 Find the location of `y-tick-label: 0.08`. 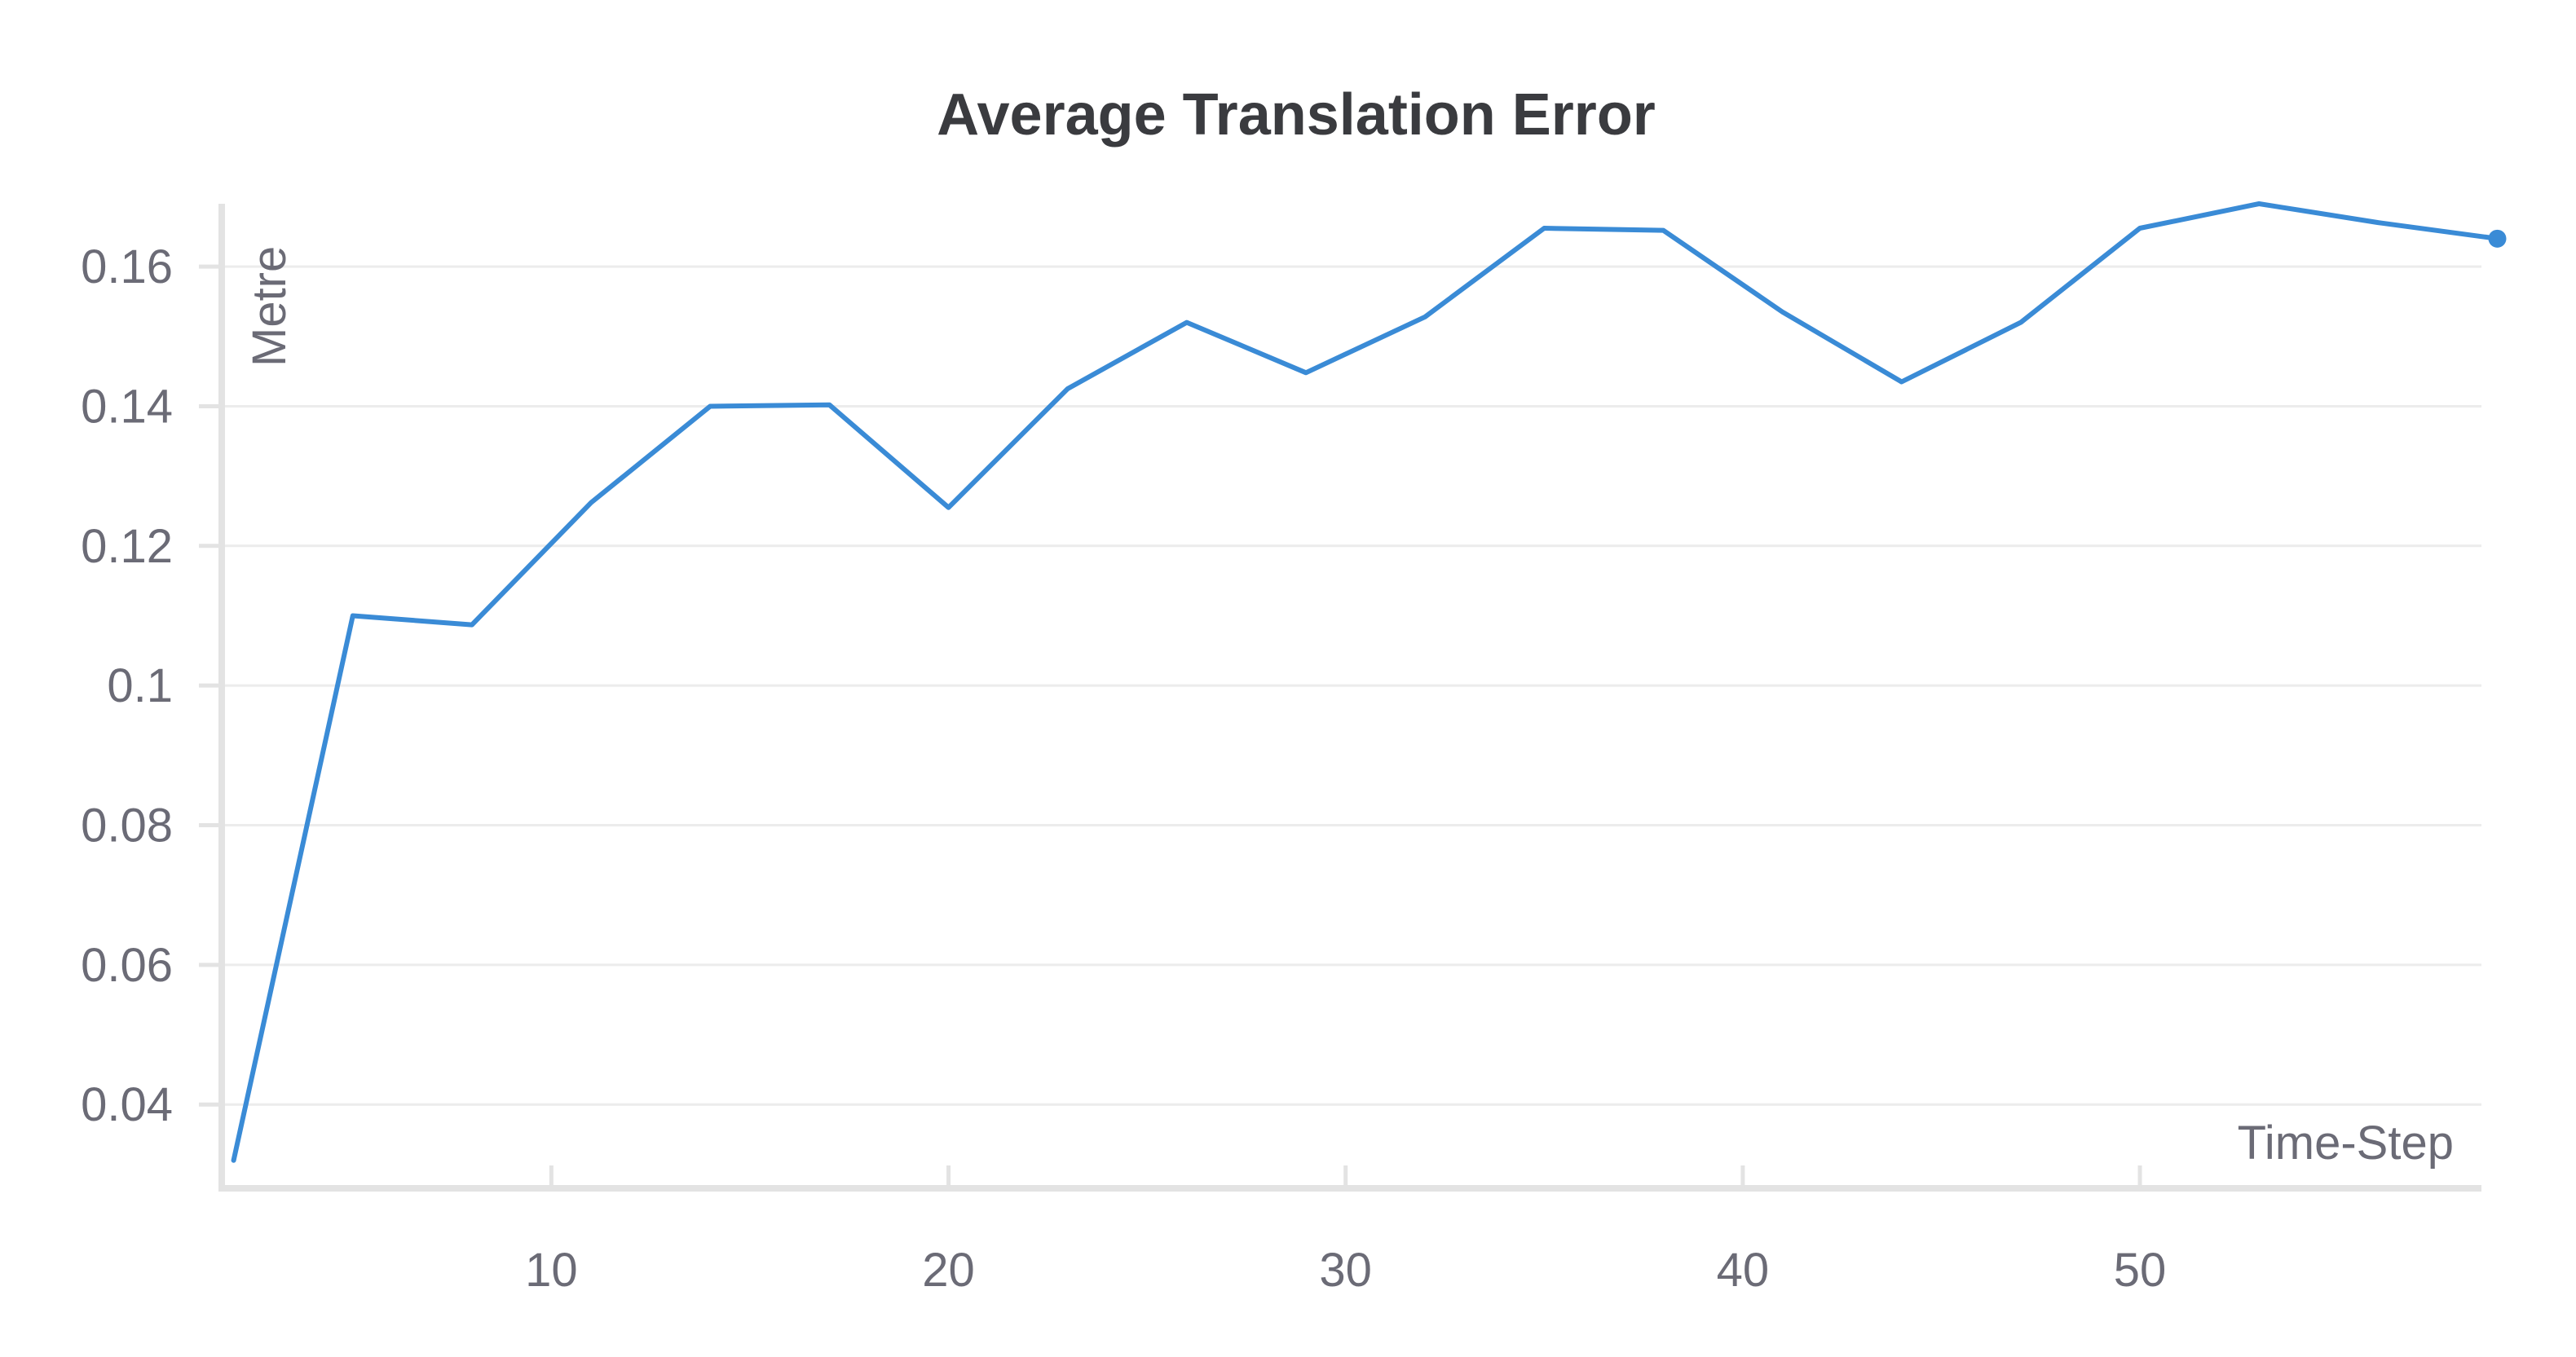

y-tick-label: 0.08 is located at coordinates (127, 825).